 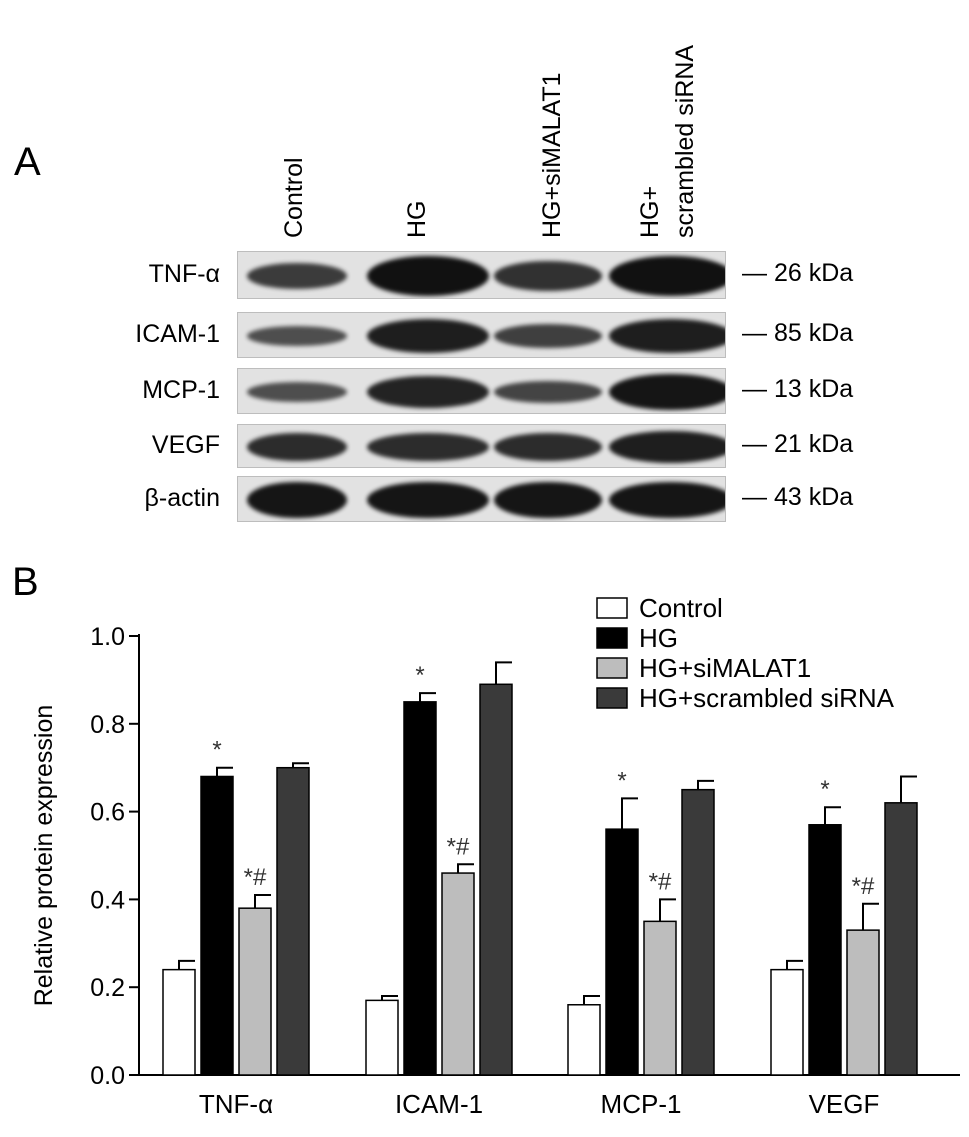 I want to click on x-tick-label: TNF-α, so click(x=236, y=1104).